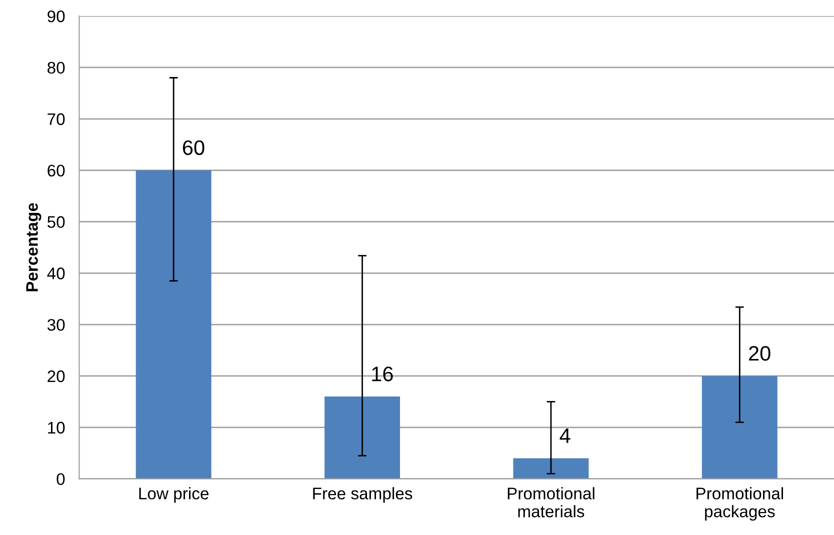 This screenshot has width=834, height=535. Describe the element at coordinates (56, 170) in the screenshot. I see `y-tick-label: 60` at that location.